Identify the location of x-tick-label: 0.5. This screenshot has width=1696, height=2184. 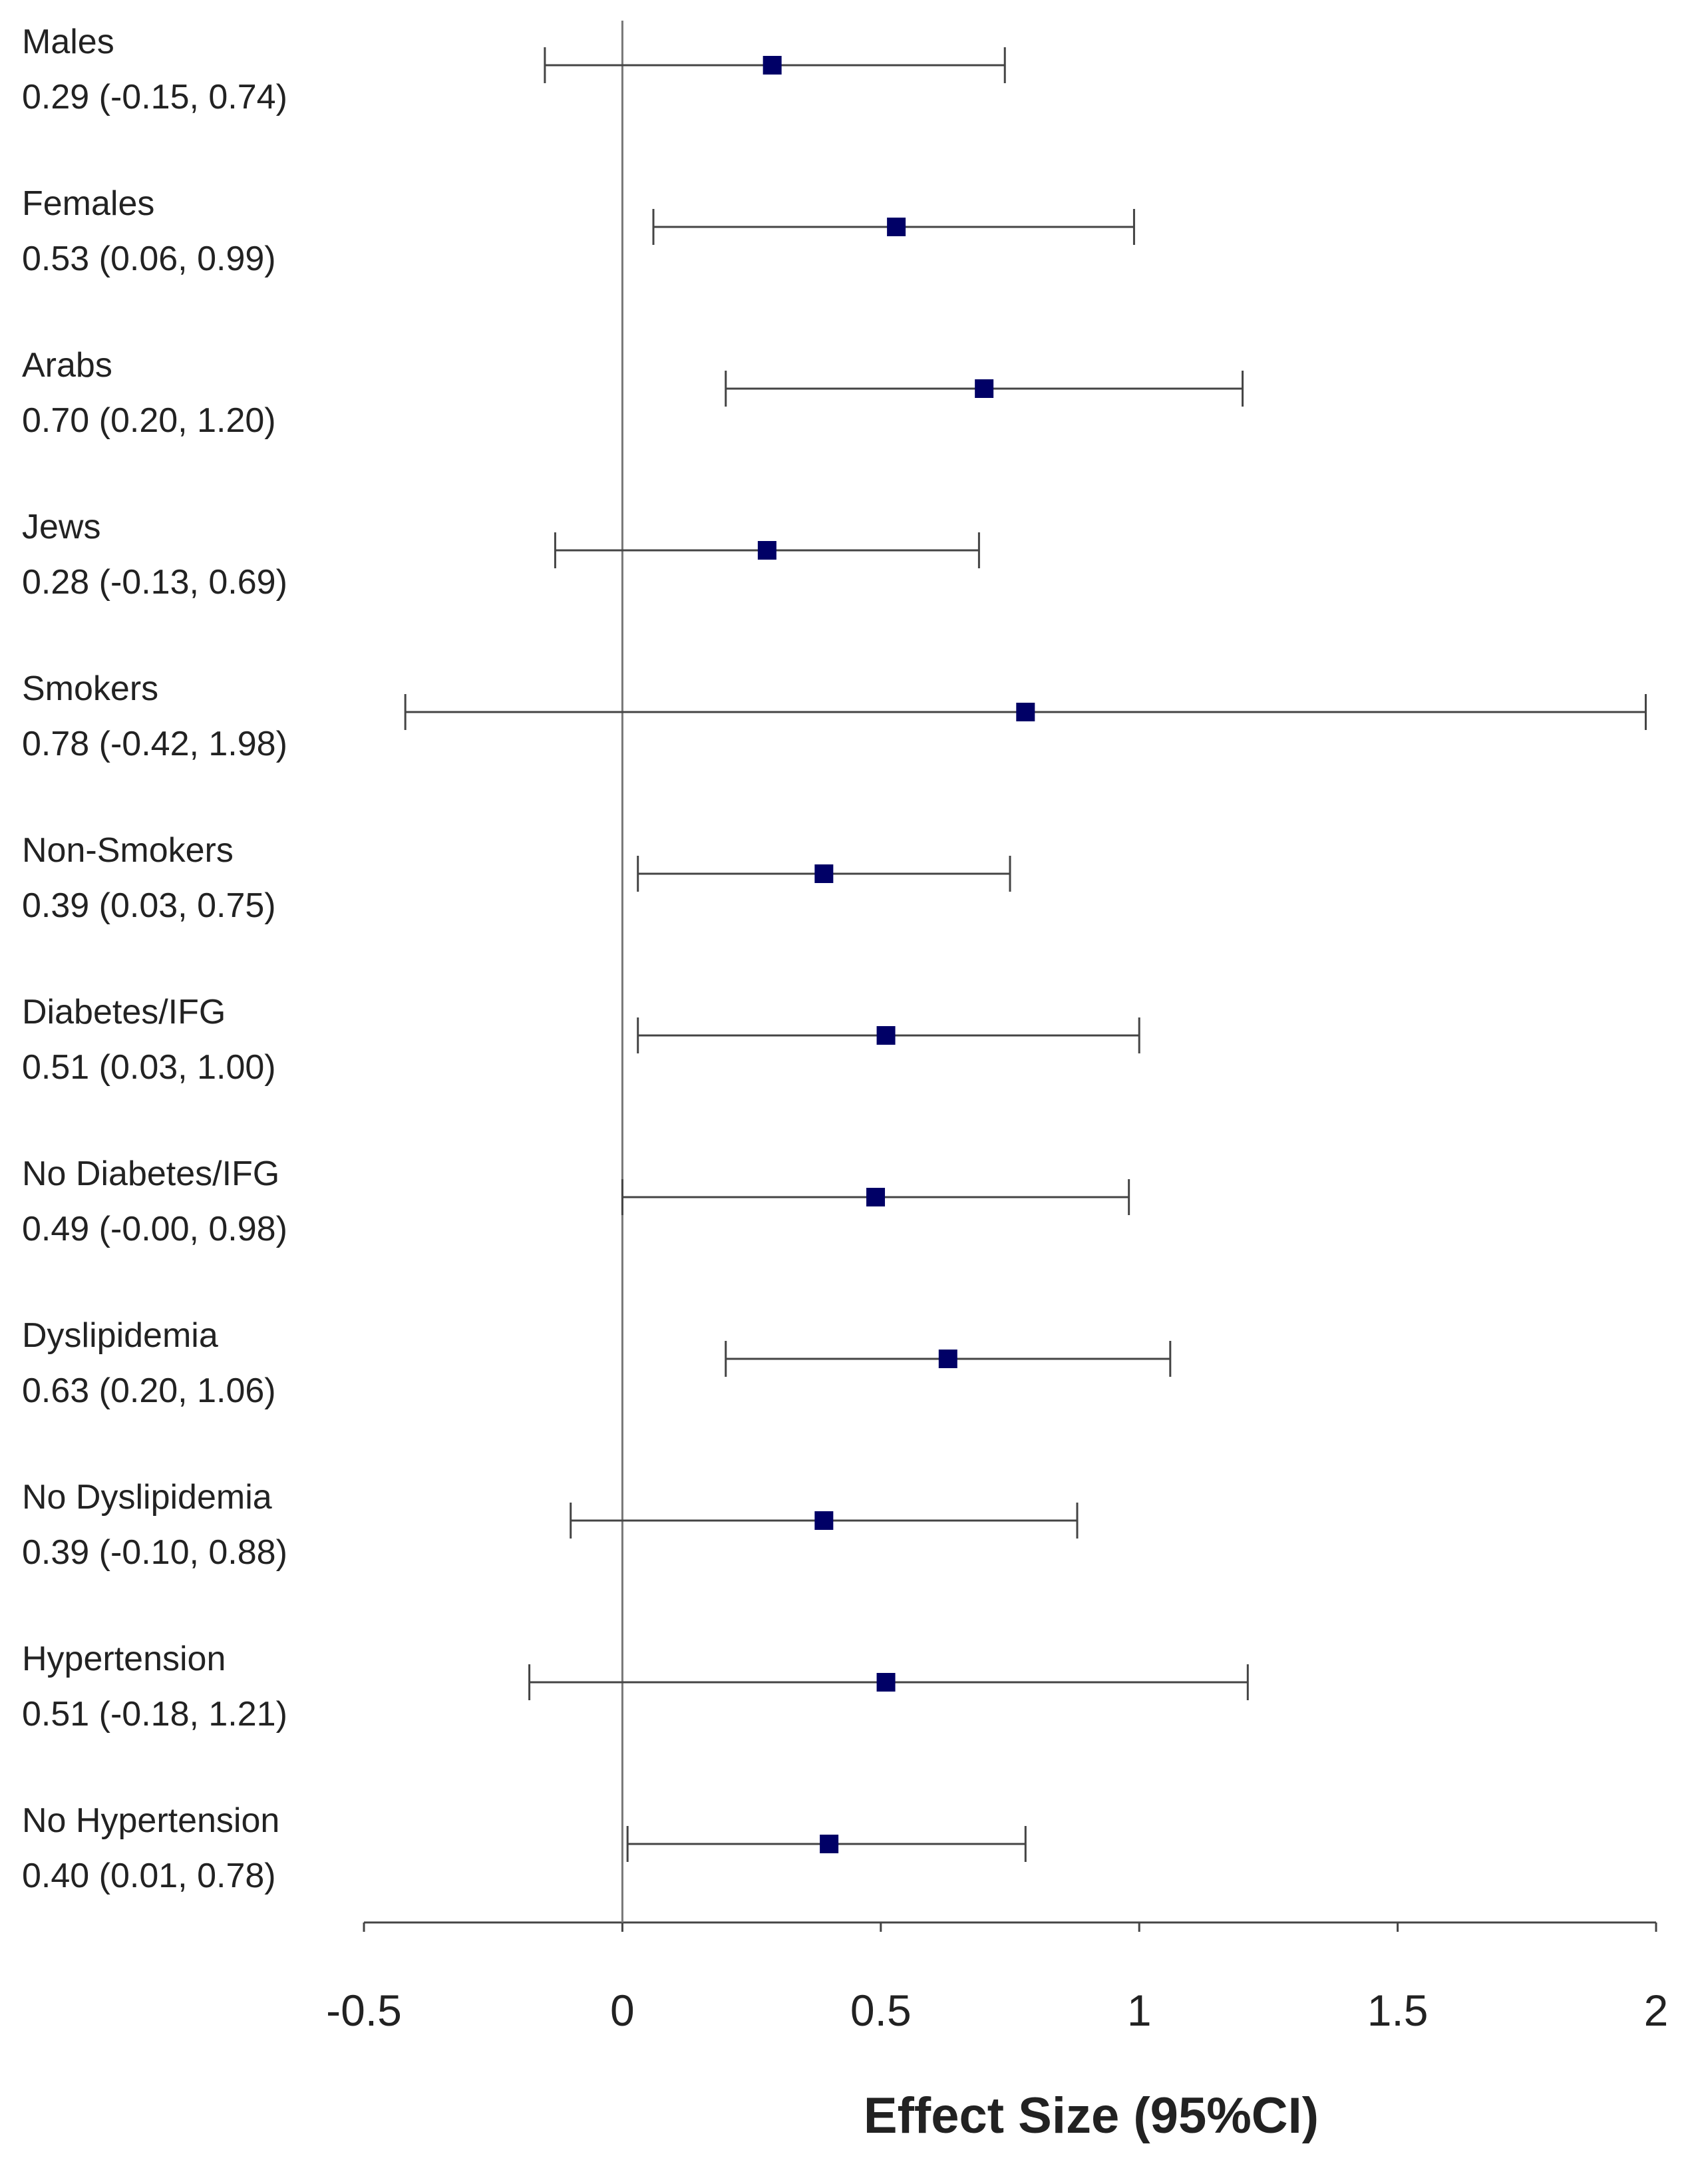
(881, 2011).